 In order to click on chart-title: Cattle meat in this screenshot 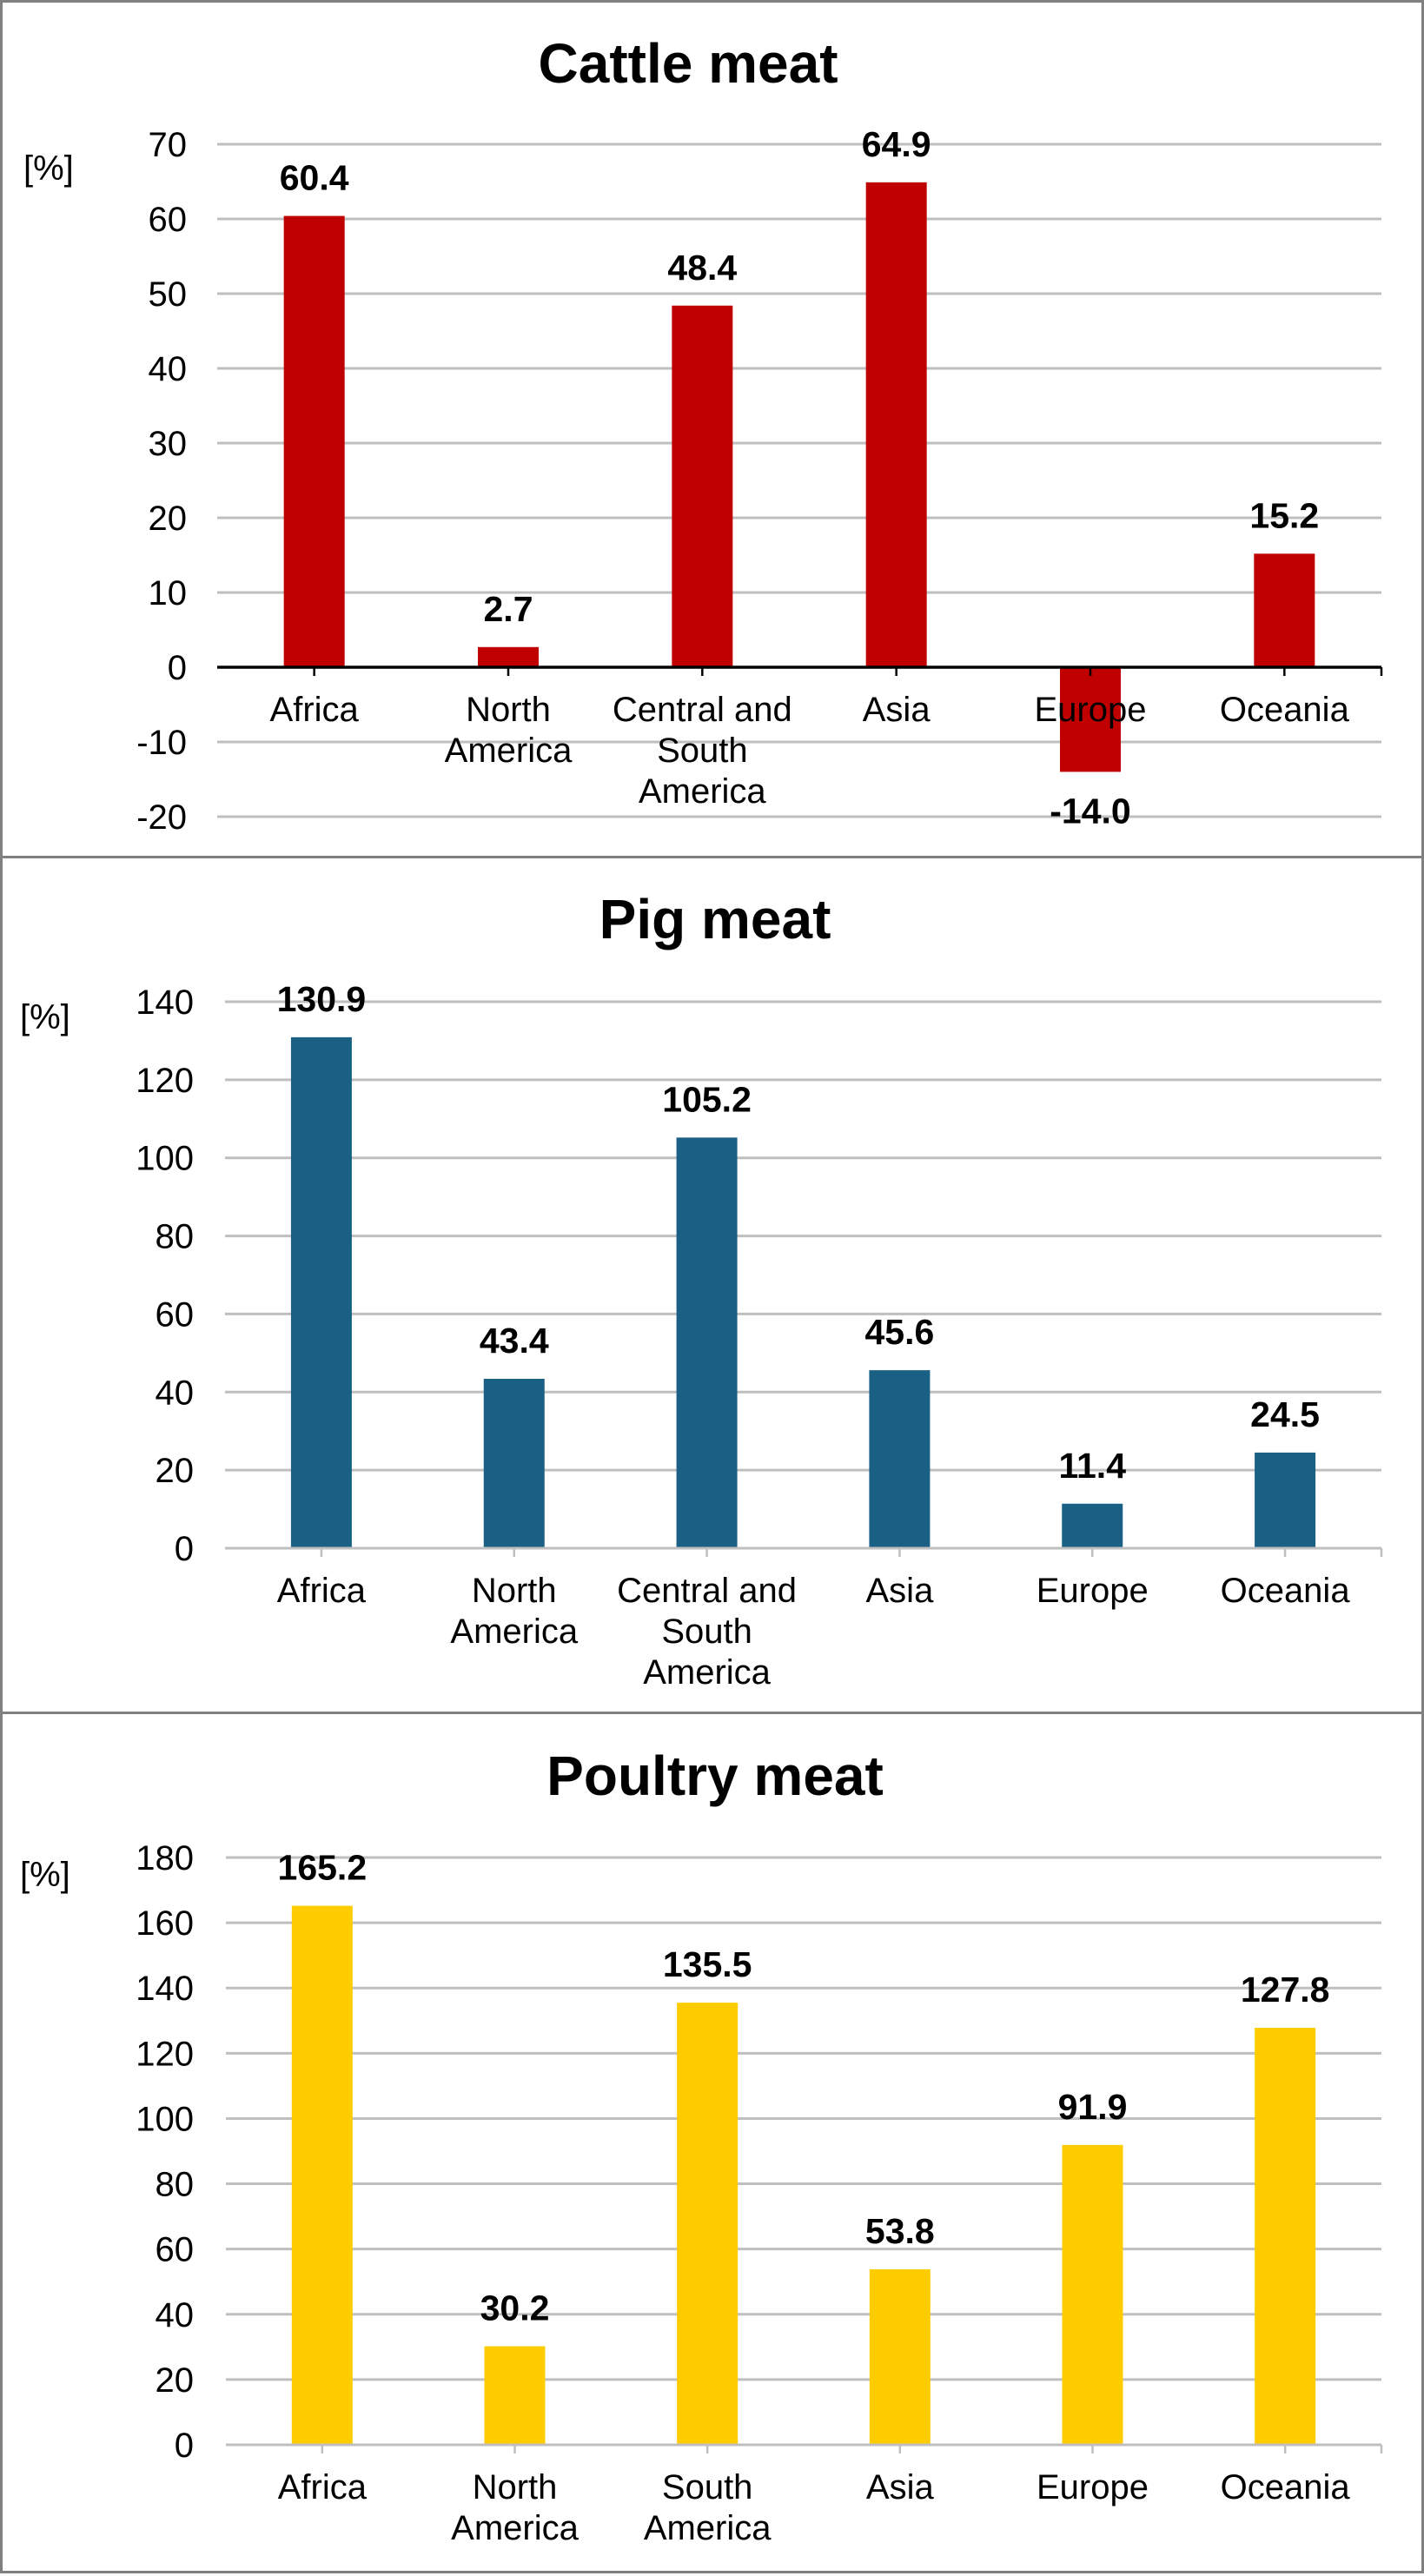, I will do `click(688, 63)`.